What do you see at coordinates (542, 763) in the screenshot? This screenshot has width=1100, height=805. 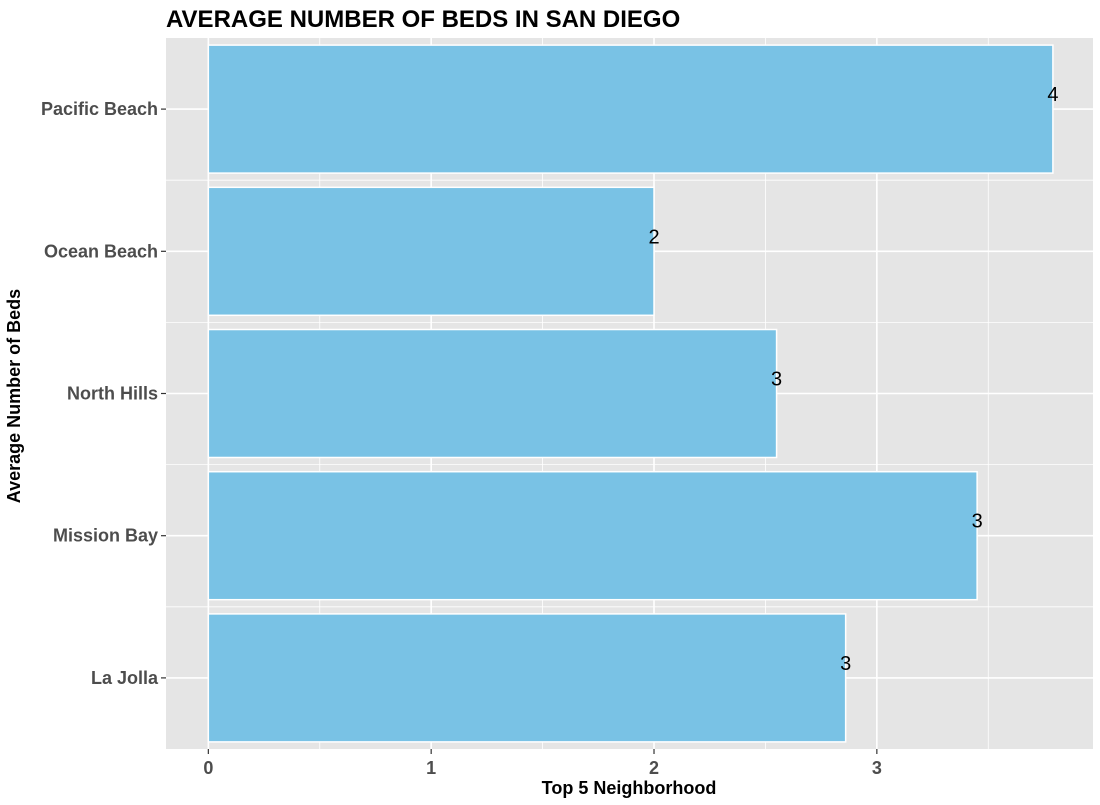 I see `x-axis: 0 1 2 3` at bounding box center [542, 763].